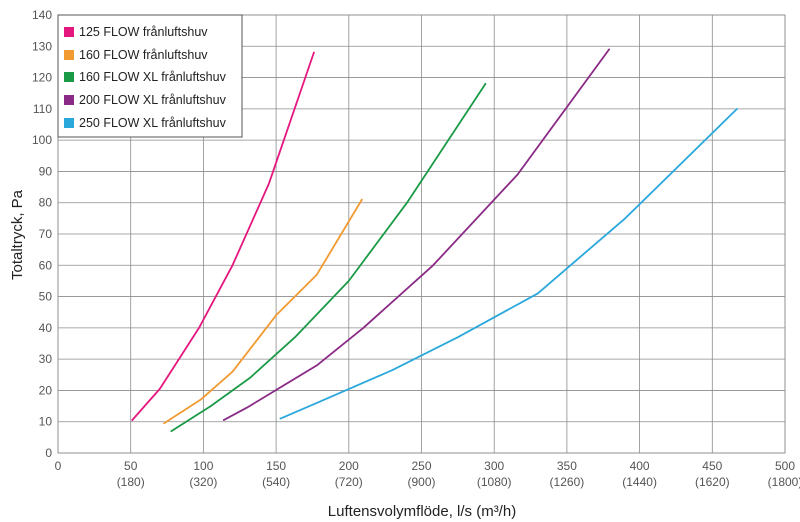  I want to click on x-tick-label: 150, so click(276, 466).